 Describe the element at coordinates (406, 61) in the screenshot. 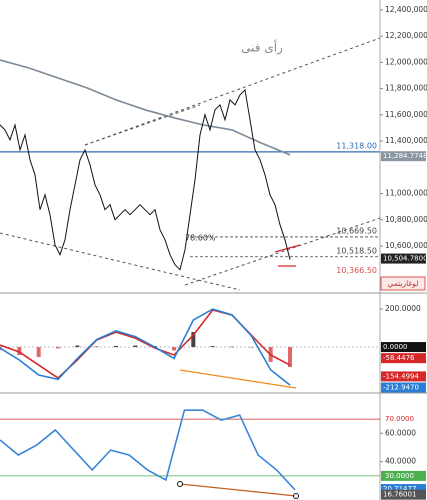

I see `y-tick-label: 12,000,000` at that location.